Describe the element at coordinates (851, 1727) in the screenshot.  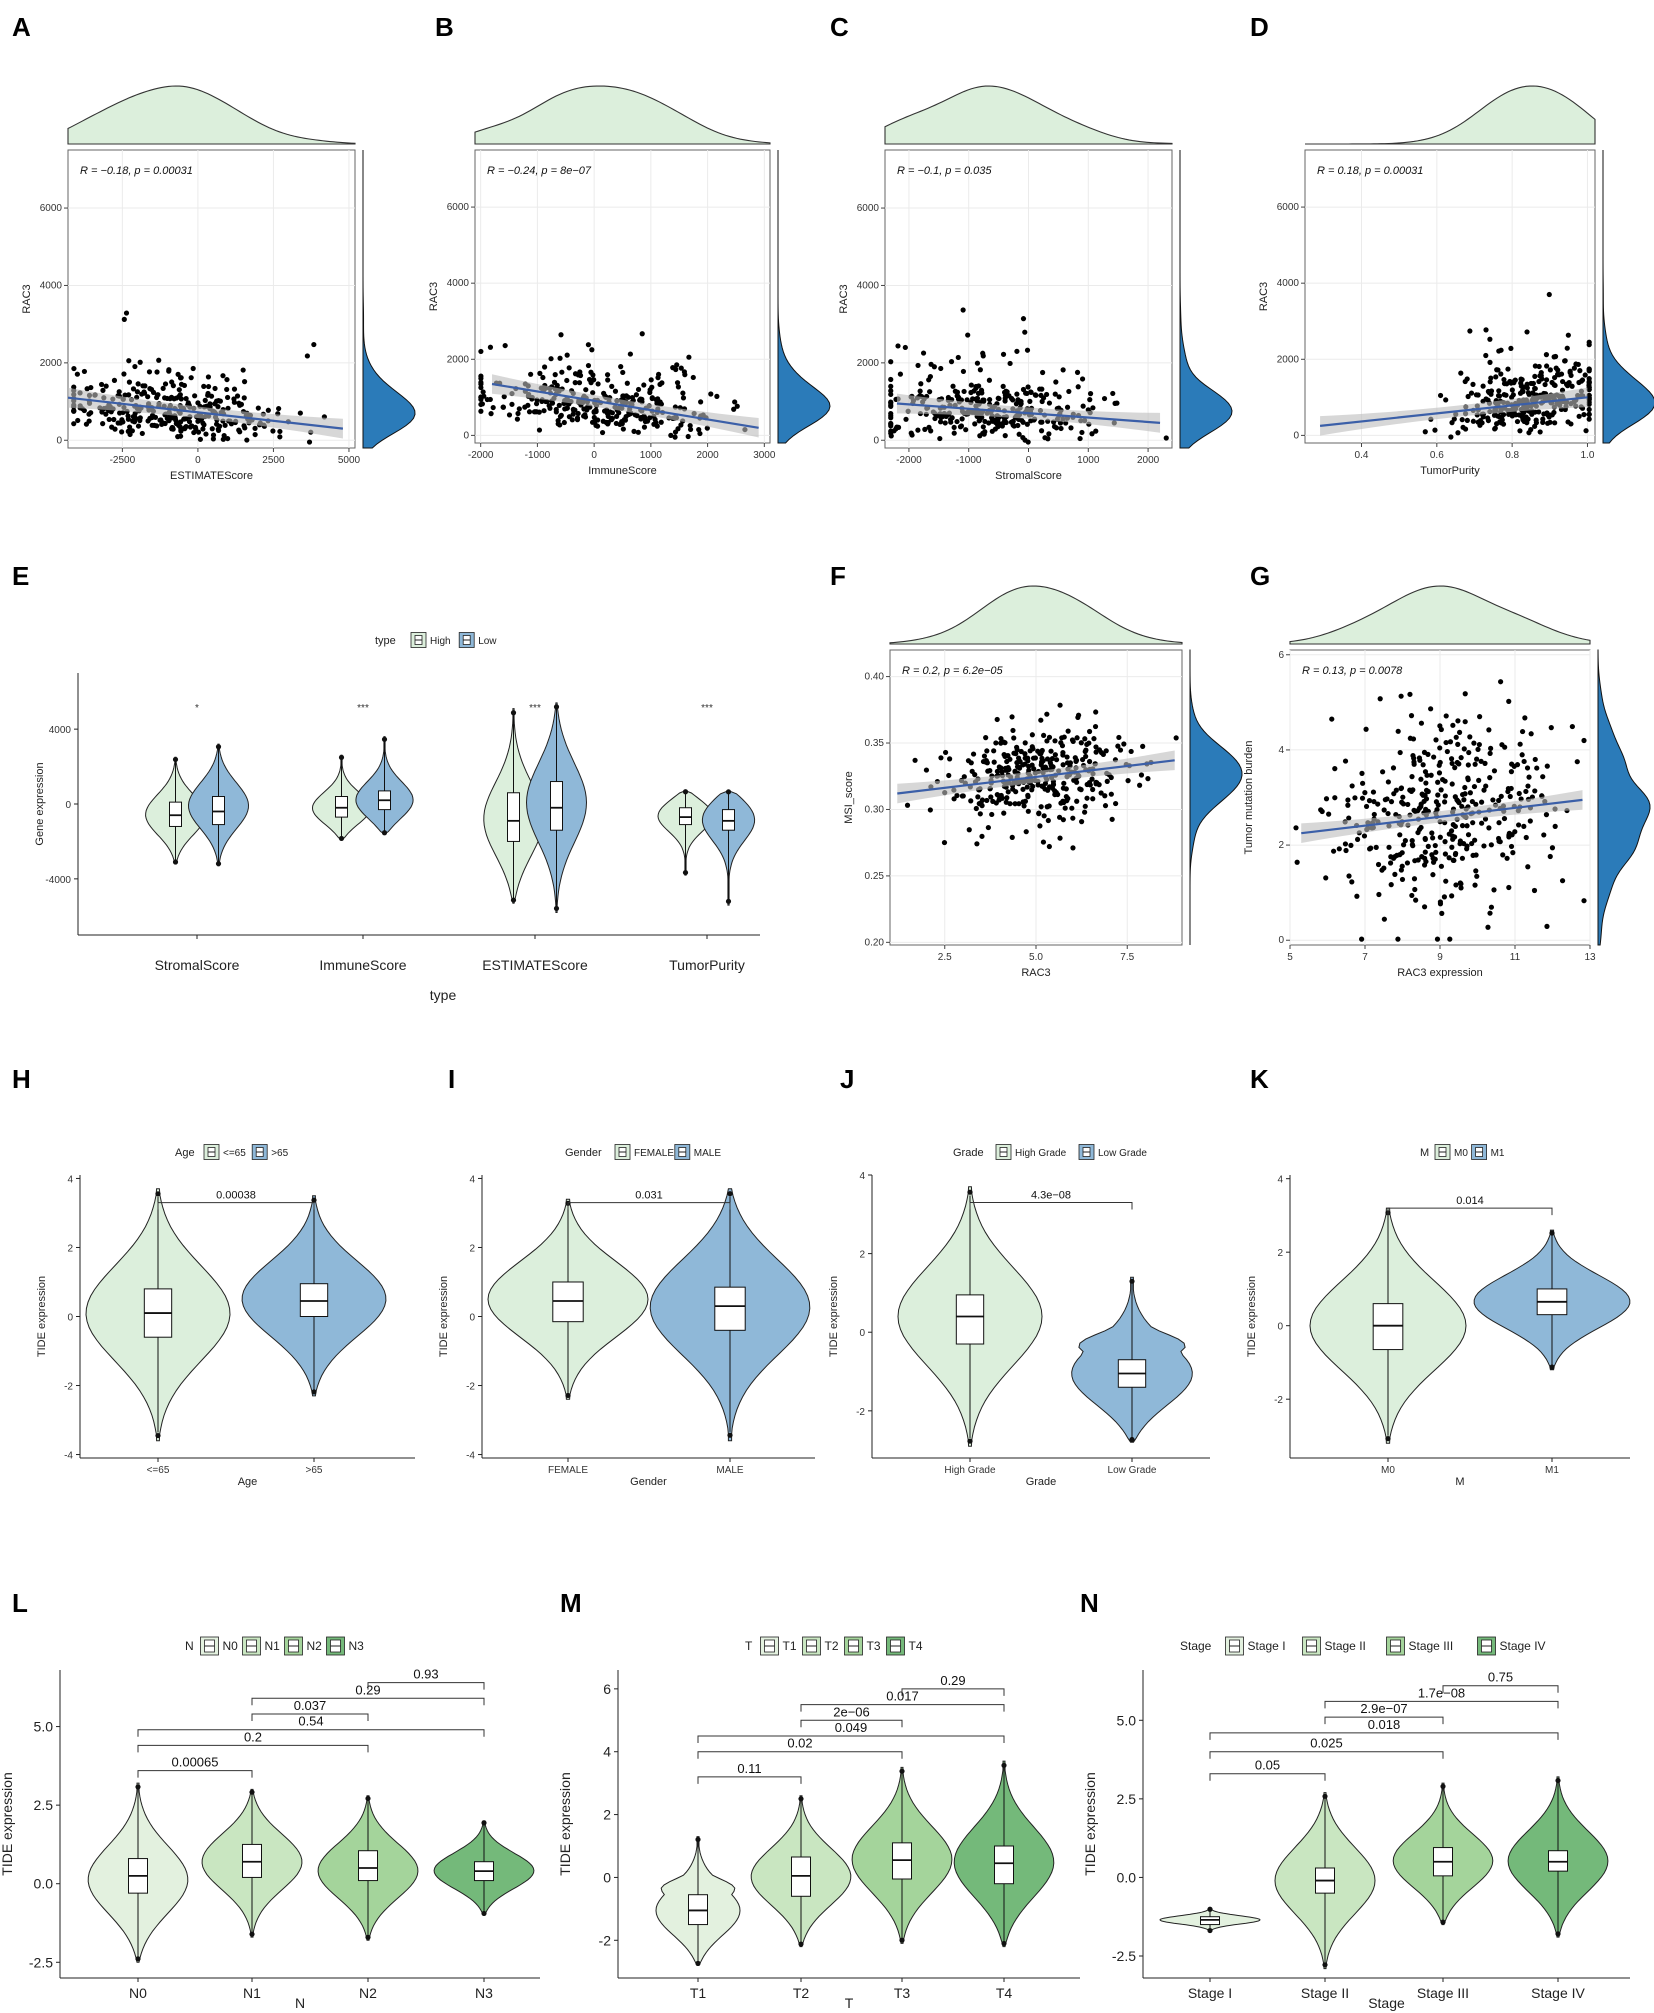
I see `p-value-label: 0.049` at that location.